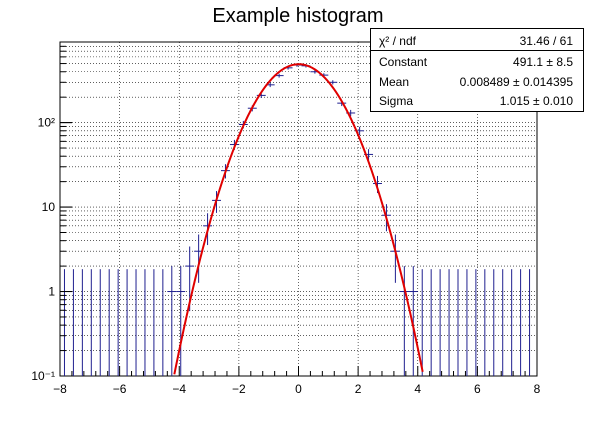 This screenshot has width=596, height=422. I want to click on x-tick-label: 0, so click(298, 389).